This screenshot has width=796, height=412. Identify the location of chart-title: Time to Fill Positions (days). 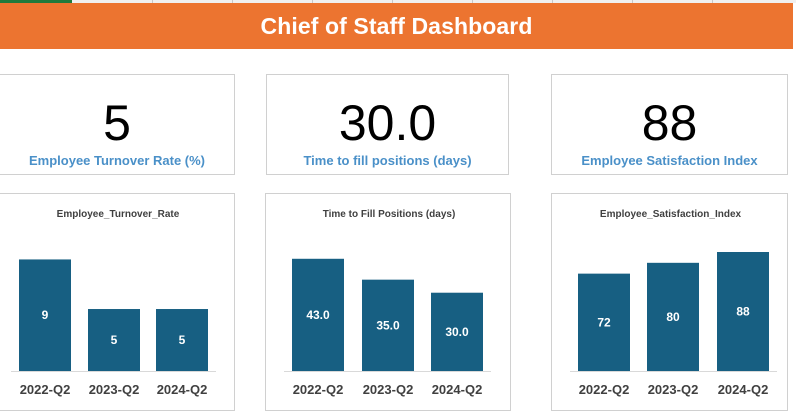
(389, 214).